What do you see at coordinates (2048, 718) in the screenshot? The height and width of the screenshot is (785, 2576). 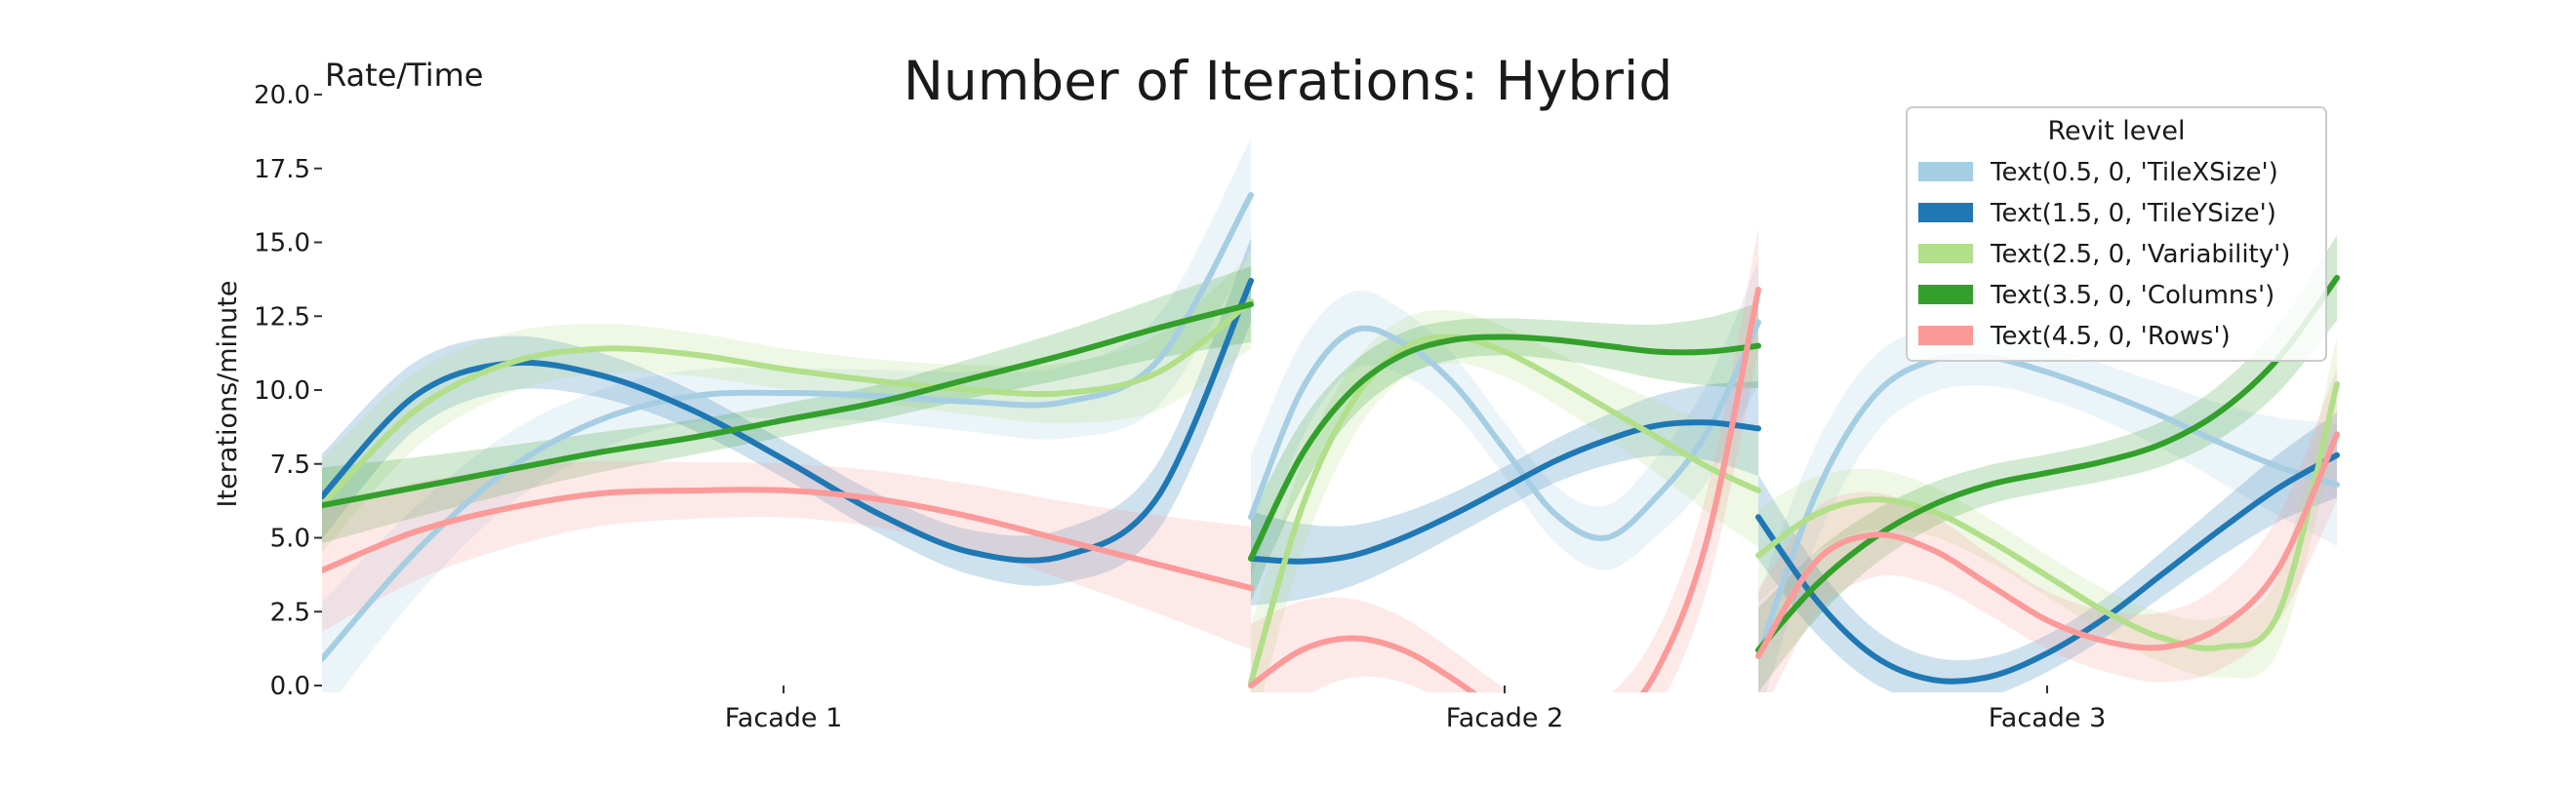 I see `x-tick-label: Facade 3` at bounding box center [2048, 718].